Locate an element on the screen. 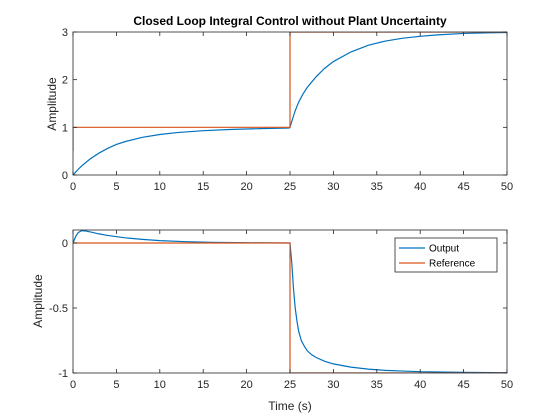 The height and width of the screenshot is (420, 560). top-x-tick-label: 0 is located at coordinates (73, 187).